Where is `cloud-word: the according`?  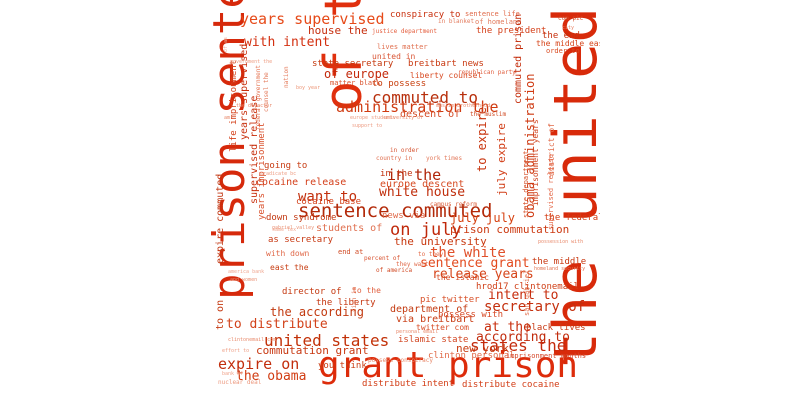
cloud-word: the according is located at coordinates (317, 312).